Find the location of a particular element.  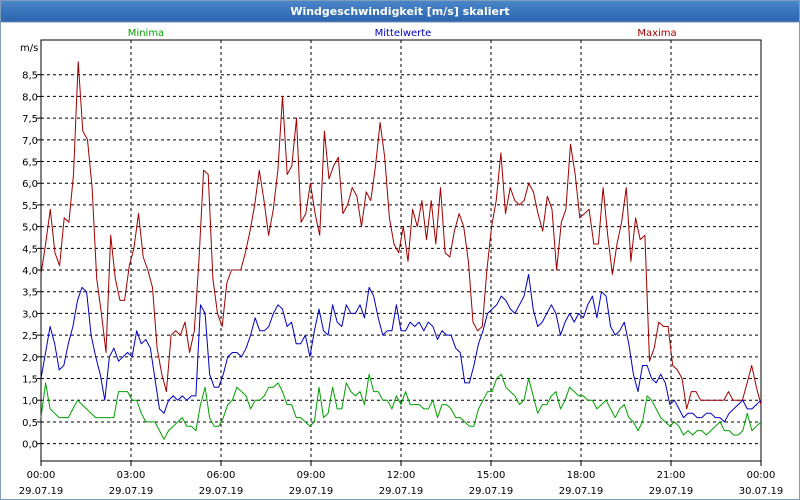

series-line-minima is located at coordinates (401, 406).